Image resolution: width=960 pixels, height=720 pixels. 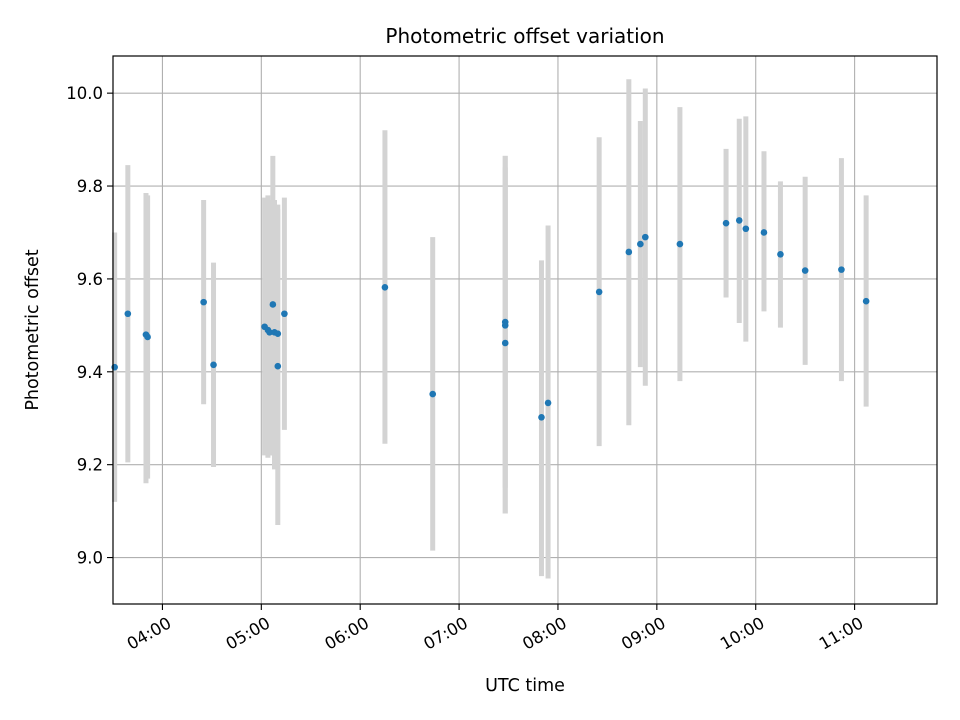 What do you see at coordinates (33, 329) in the screenshot?
I see `y-axis-label: Photometric offset` at bounding box center [33, 329].